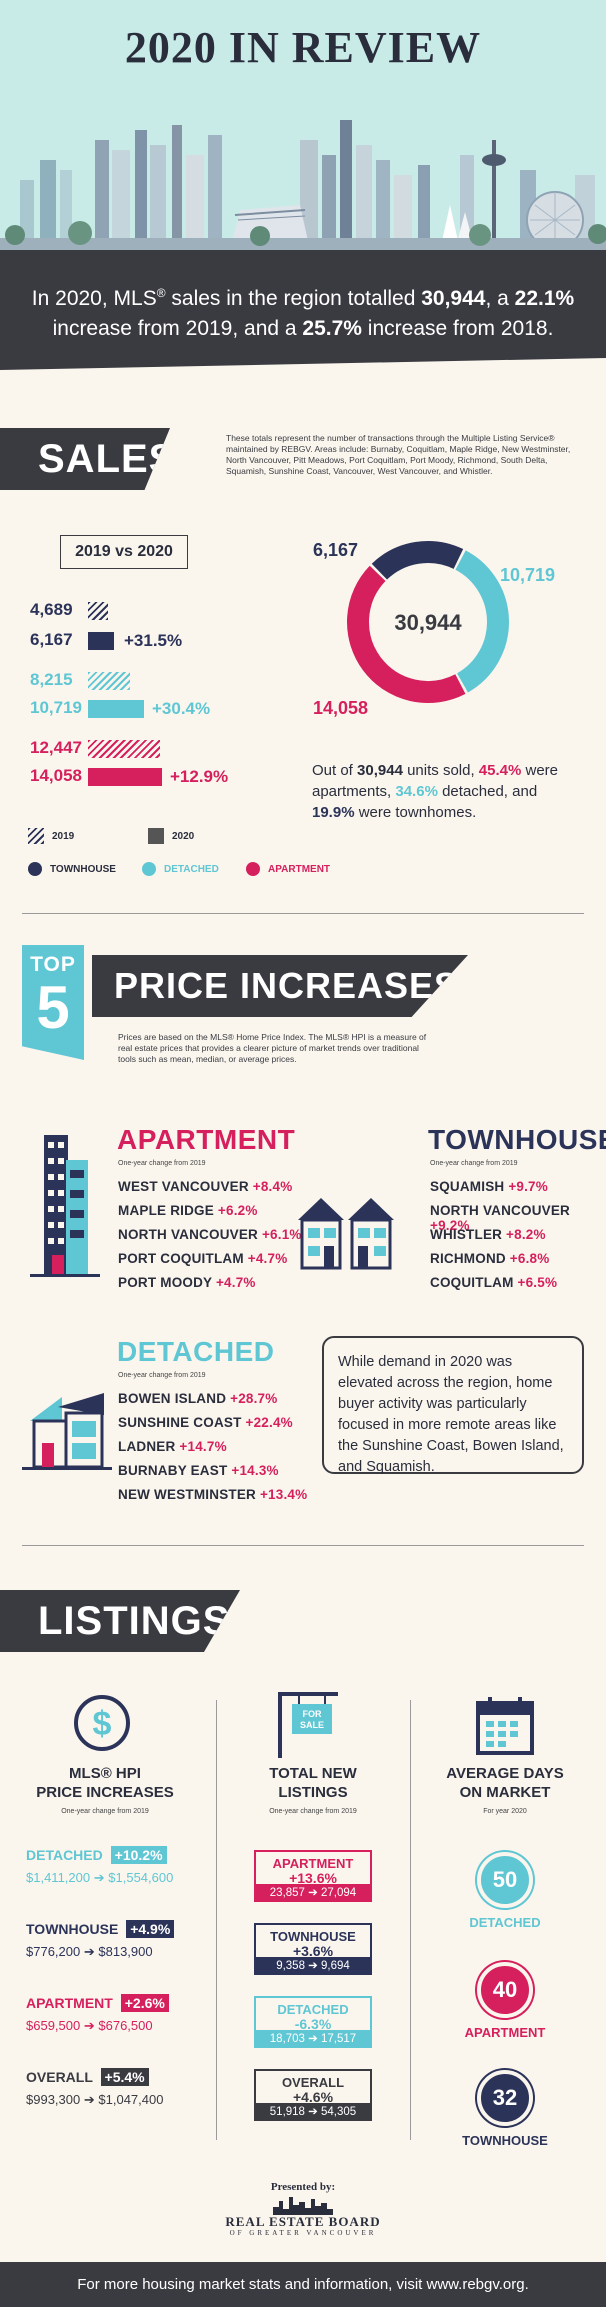 Image resolution: width=606 pixels, height=2307 pixels. What do you see at coordinates (69, 2003) in the screenshot?
I see `hpi-label: APARTMENT` at bounding box center [69, 2003].